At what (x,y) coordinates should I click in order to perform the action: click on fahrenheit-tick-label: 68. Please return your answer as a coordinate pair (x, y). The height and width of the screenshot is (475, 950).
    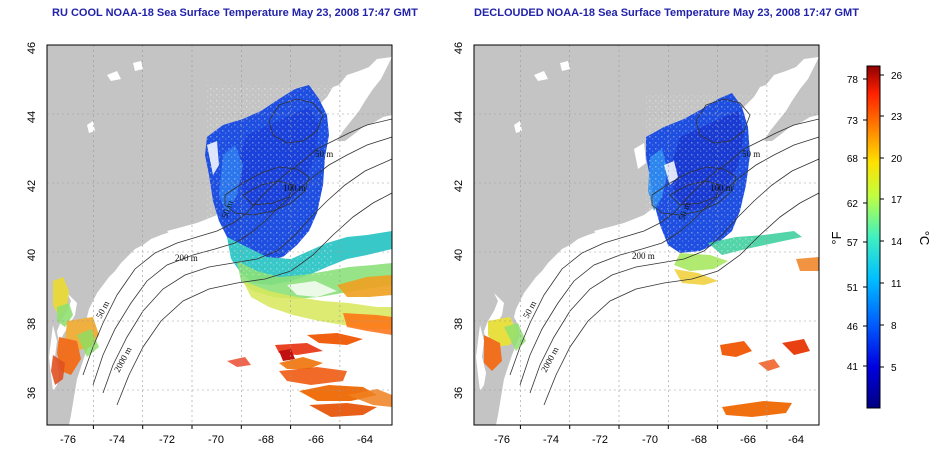
    Looking at the image, I should click on (853, 159).